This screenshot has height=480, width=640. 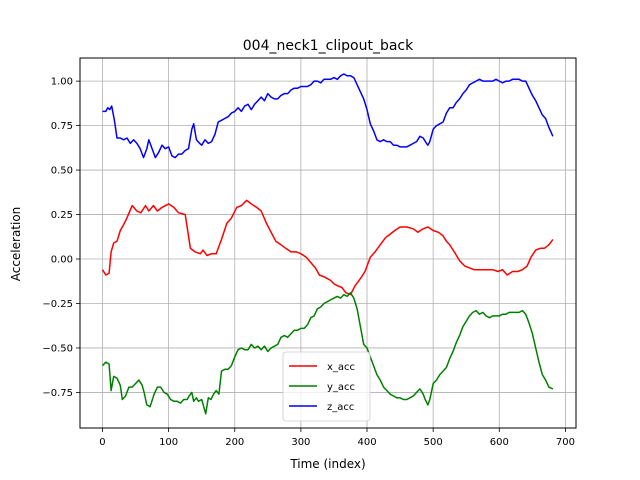 I want to click on chart-title: 004_neck1_clipout_back, so click(x=328, y=46).